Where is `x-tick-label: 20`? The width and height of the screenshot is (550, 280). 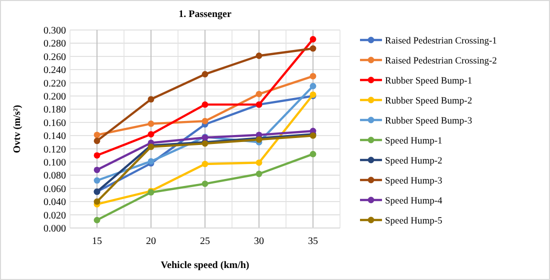 x-tick-label: 20 is located at coordinates (151, 241).